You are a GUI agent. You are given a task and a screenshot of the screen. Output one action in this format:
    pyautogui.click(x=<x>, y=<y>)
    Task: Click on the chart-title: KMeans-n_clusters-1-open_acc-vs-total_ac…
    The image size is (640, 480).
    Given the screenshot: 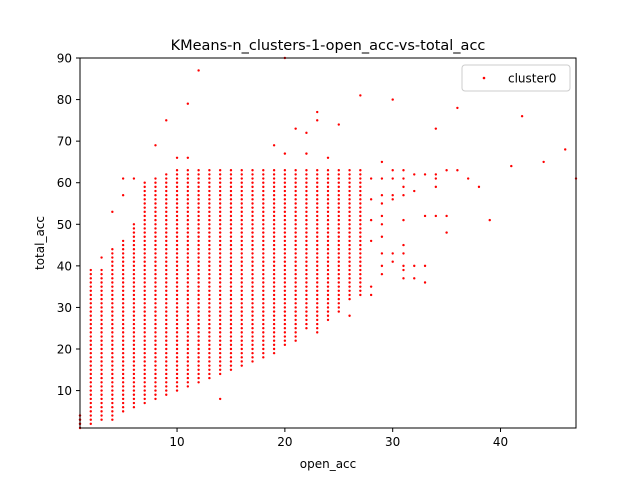 What is the action you would take?
    pyautogui.click(x=328, y=46)
    